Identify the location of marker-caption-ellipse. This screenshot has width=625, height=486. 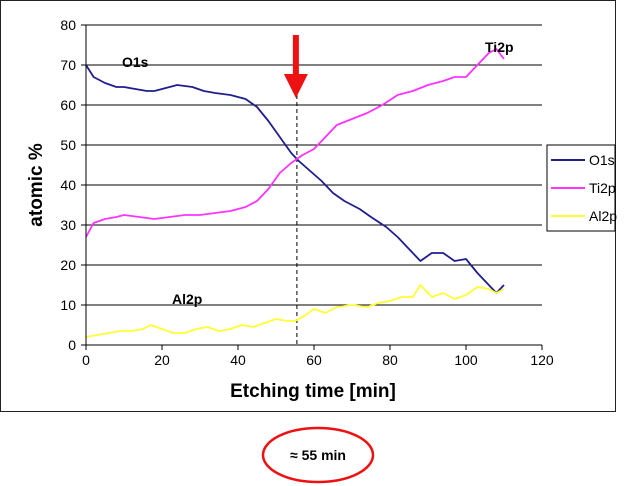
(318, 455).